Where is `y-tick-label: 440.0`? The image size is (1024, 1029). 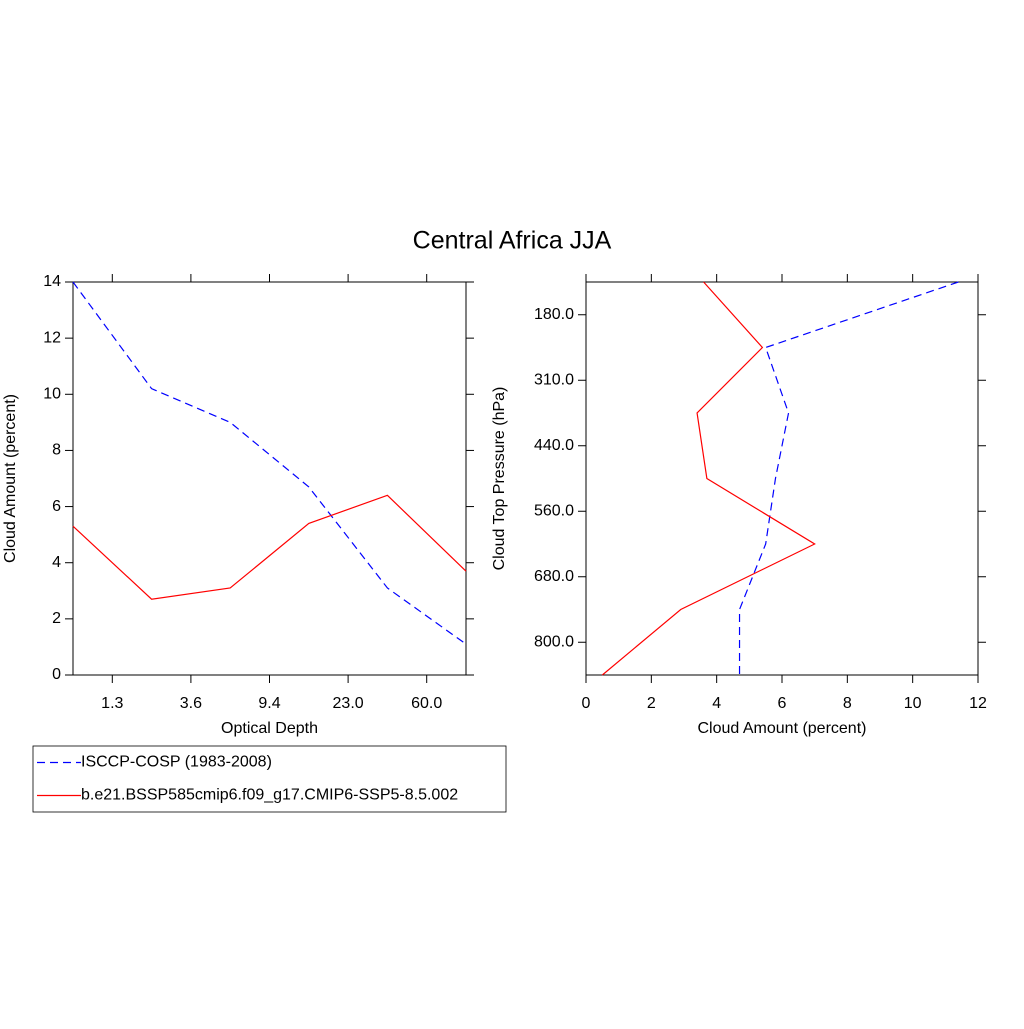
y-tick-label: 440.0 is located at coordinates (554, 445).